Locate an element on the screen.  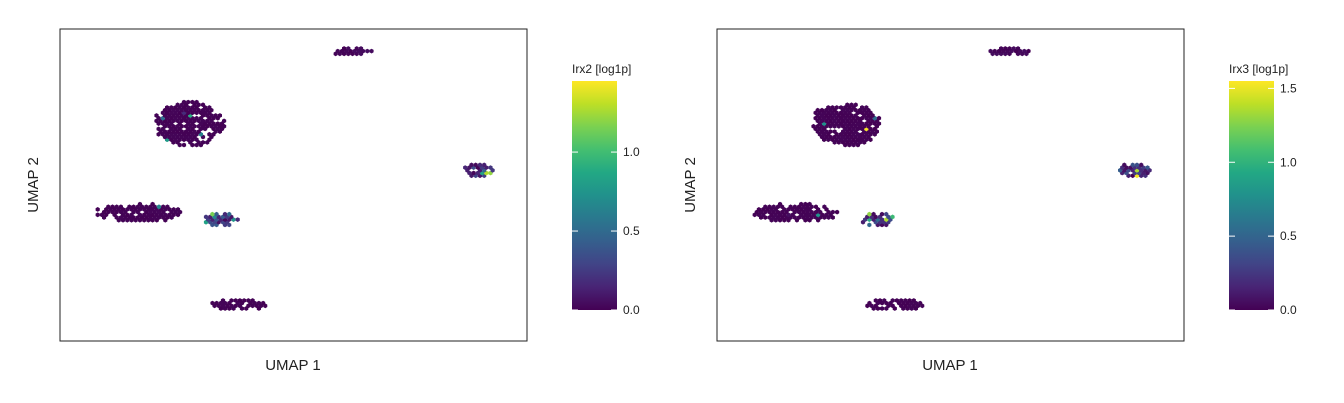
colorbar: Irx2 [log1p] 0.0 0.5 1.0 is located at coordinates (606, 189).